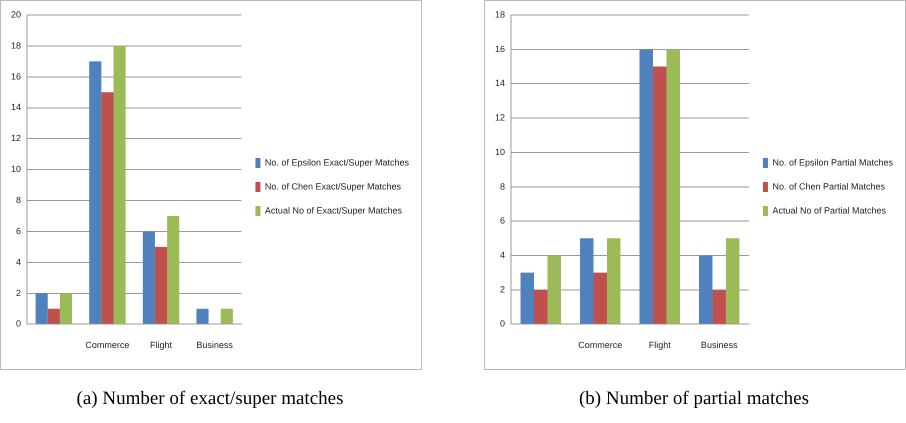 The height and width of the screenshot is (423, 906). I want to click on text: (a) Number of exact/super matches, so click(210, 399).